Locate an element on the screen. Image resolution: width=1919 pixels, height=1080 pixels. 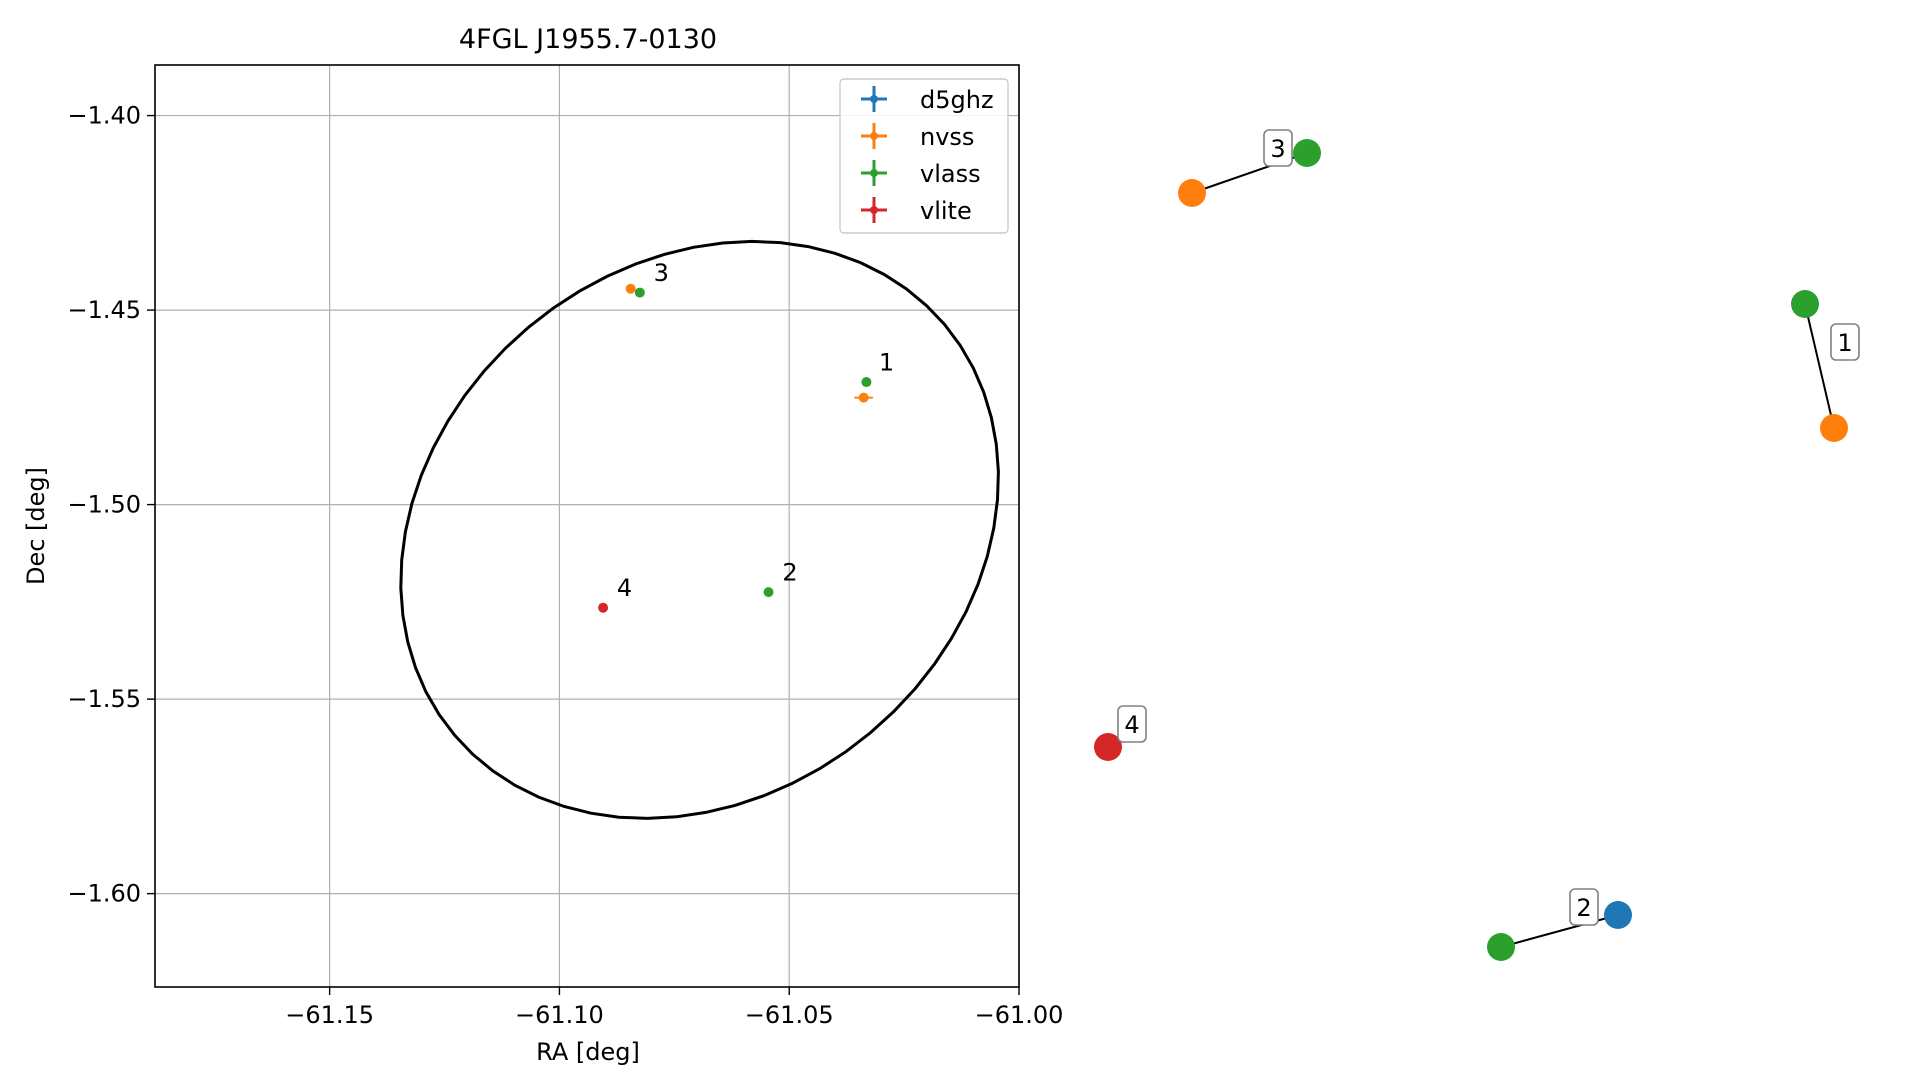
diagram-label: 3 is located at coordinates (1278, 148).